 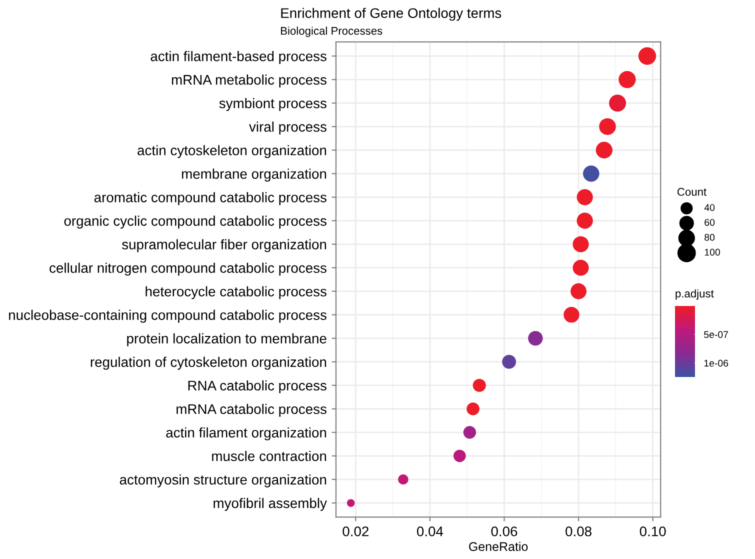 I want to click on legend-label: 40, so click(x=709, y=207).